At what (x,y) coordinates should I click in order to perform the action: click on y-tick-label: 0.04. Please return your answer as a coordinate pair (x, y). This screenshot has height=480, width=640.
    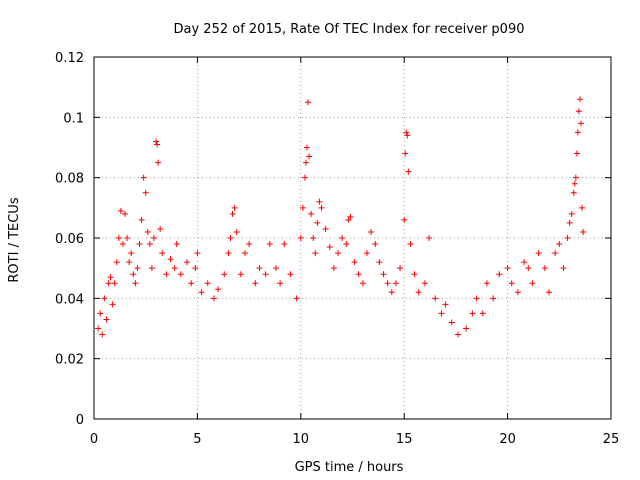
    Looking at the image, I should click on (69, 299).